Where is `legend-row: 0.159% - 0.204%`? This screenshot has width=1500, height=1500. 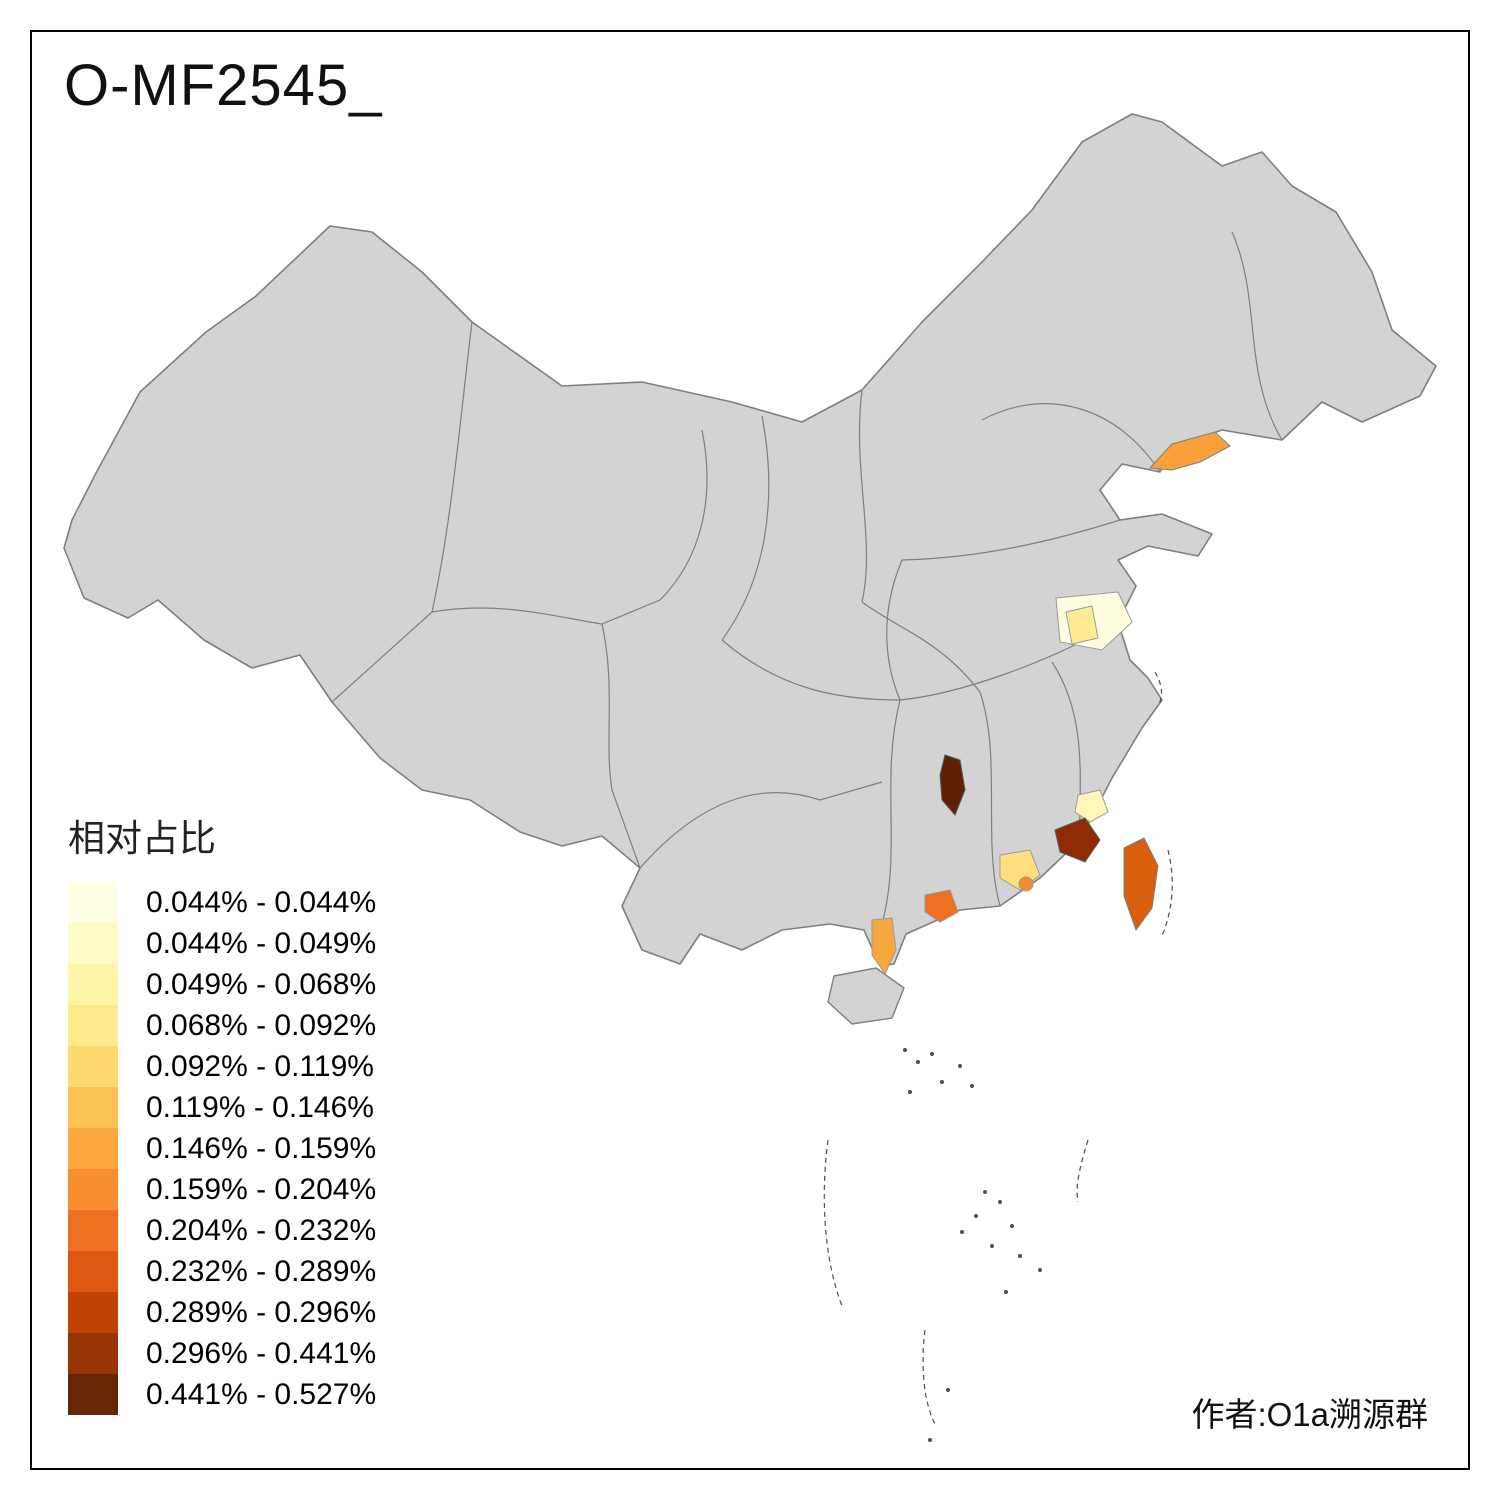
legend-row: 0.159% - 0.204% is located at coordinates (278, 1189).